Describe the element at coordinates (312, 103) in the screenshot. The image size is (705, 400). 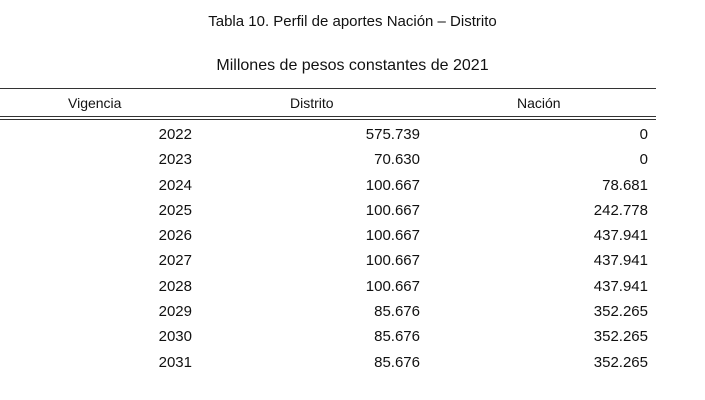
I see `header-distrito: Distrito` at that location.